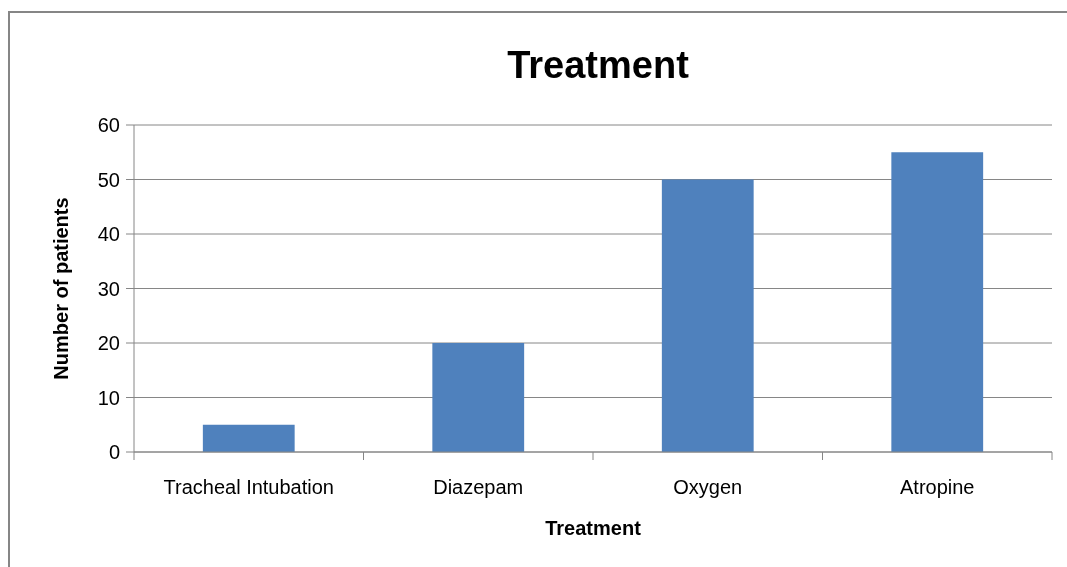 Image resolution: width=1067 pixels, height=567 pixels. Describe the element at coordinates (598, 65) in the screenshot. I see `chart-title: Treatment` at that location.